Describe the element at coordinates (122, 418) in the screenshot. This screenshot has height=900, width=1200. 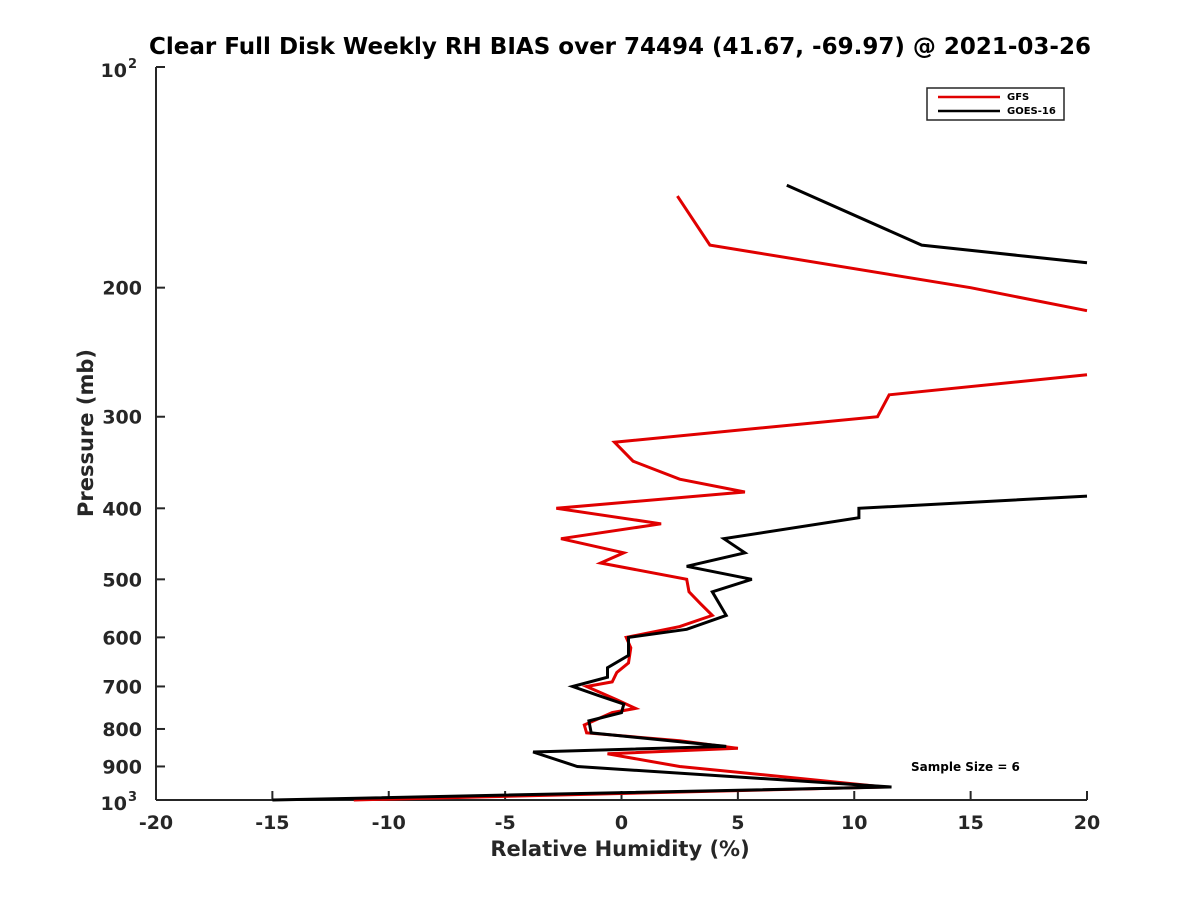
I see `y-tick-label: 300` at that location.